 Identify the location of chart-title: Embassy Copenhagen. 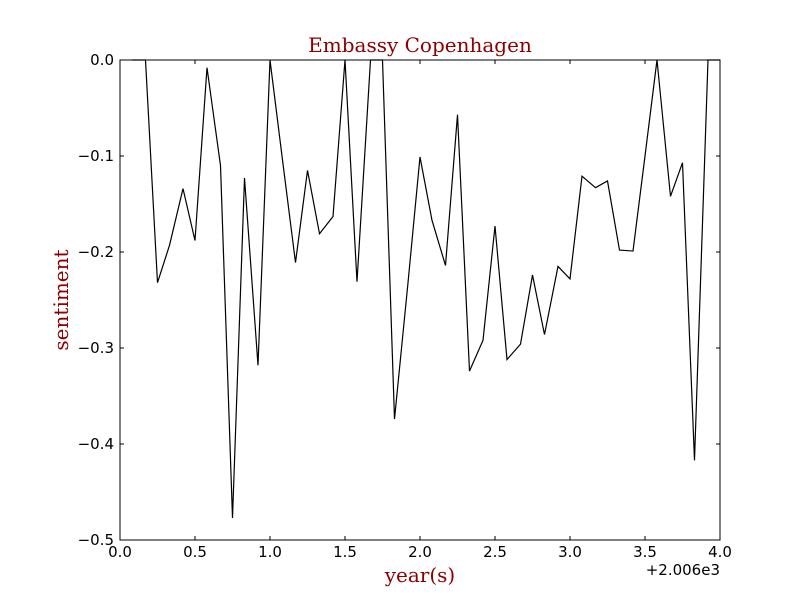
(420, 45).